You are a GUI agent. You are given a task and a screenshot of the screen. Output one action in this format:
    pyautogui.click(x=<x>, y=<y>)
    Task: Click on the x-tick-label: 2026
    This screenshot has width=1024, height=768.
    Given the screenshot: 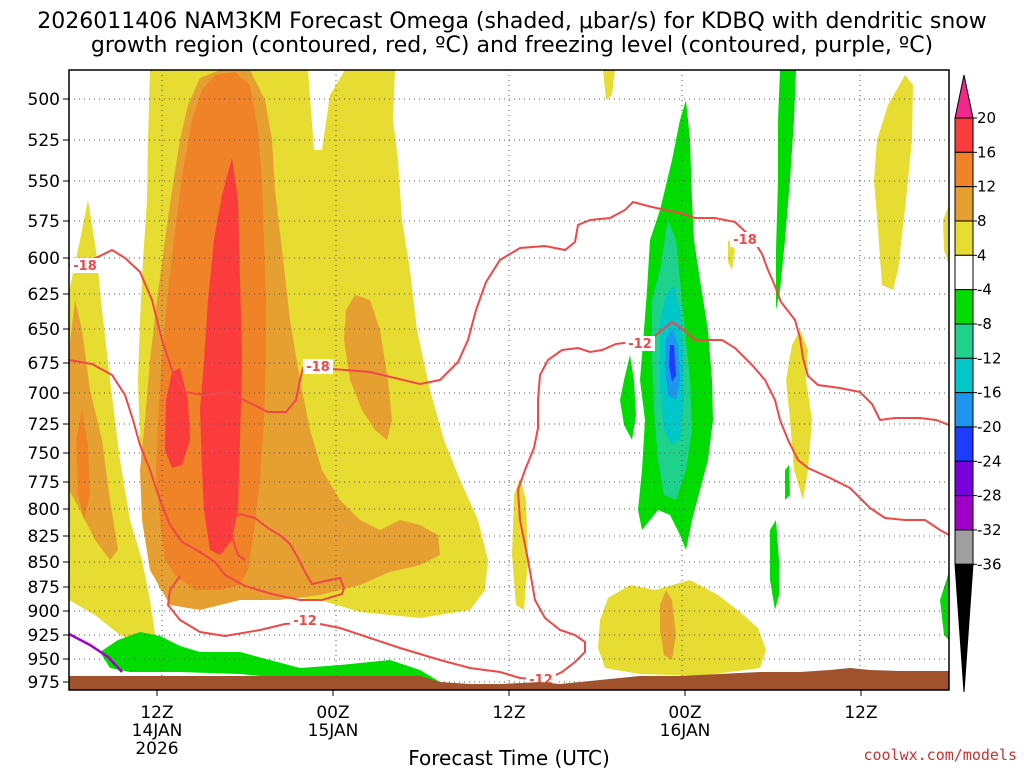 What is the action you would take?
    pyautogui.click(x=156, y=749)
    